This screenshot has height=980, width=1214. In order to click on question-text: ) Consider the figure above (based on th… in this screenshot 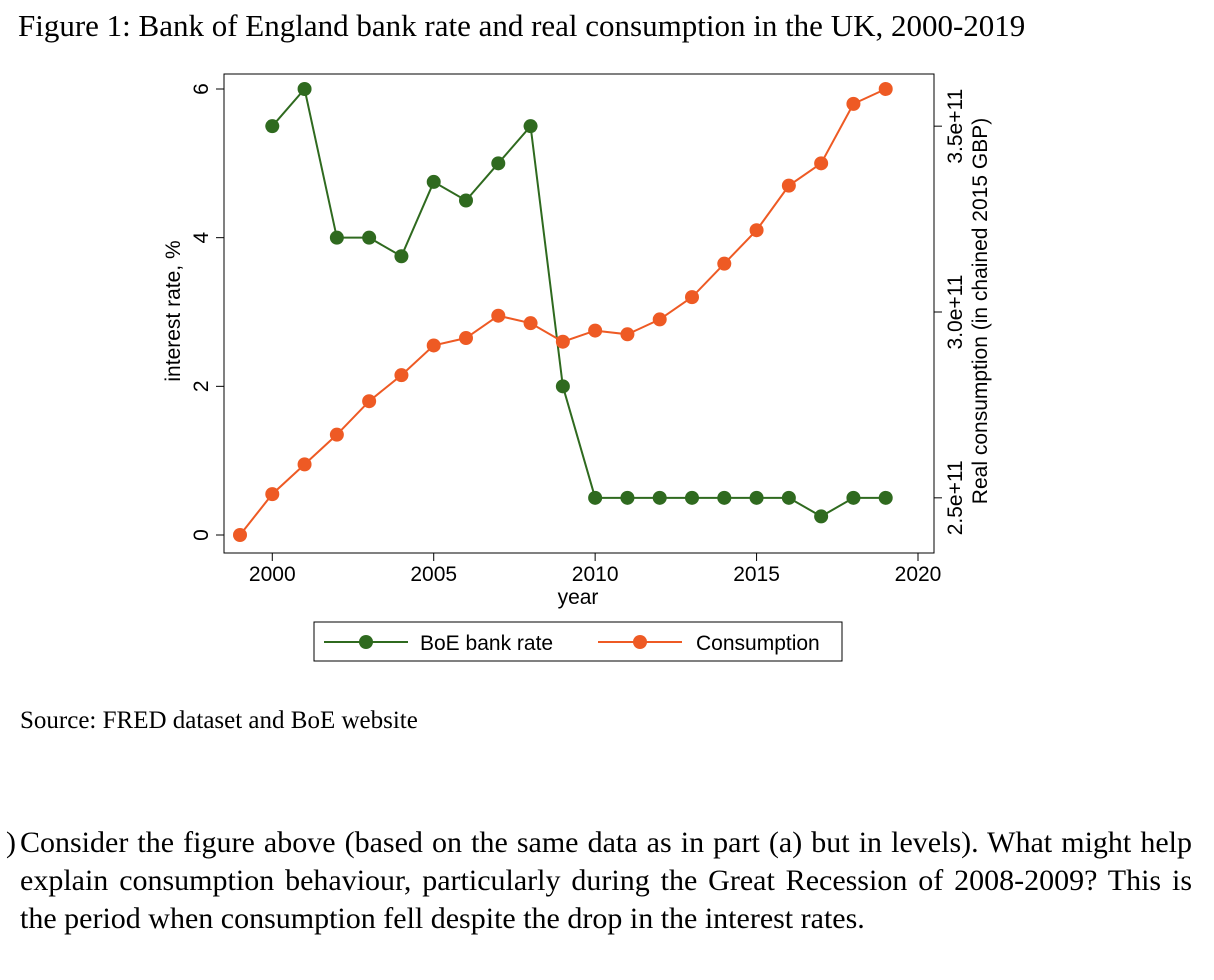, I will do `click(599, 881)`.